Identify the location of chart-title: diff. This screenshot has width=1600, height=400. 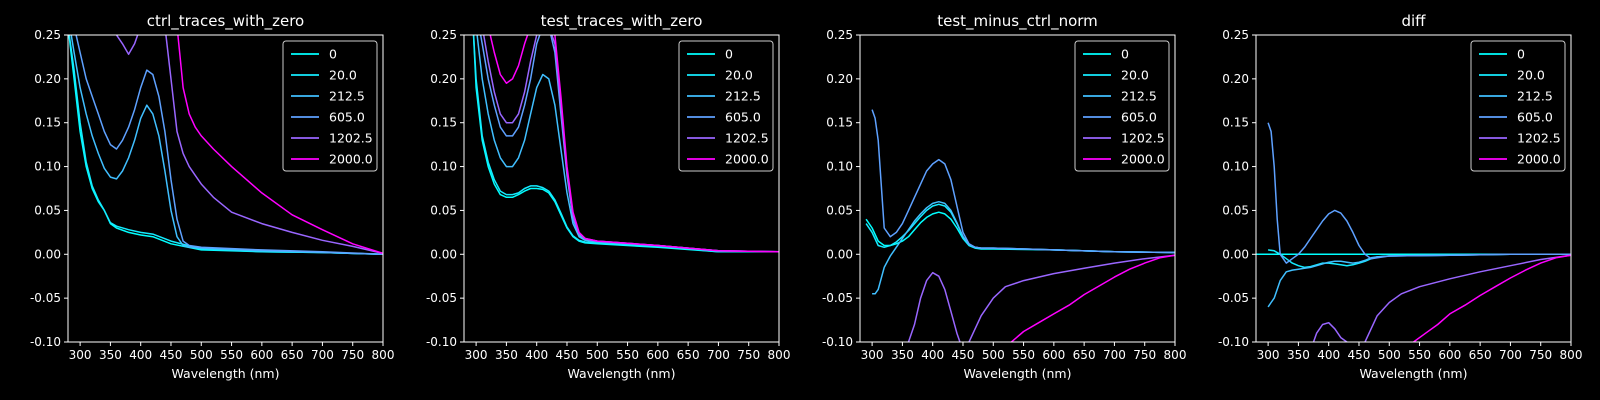
(1413, 21).